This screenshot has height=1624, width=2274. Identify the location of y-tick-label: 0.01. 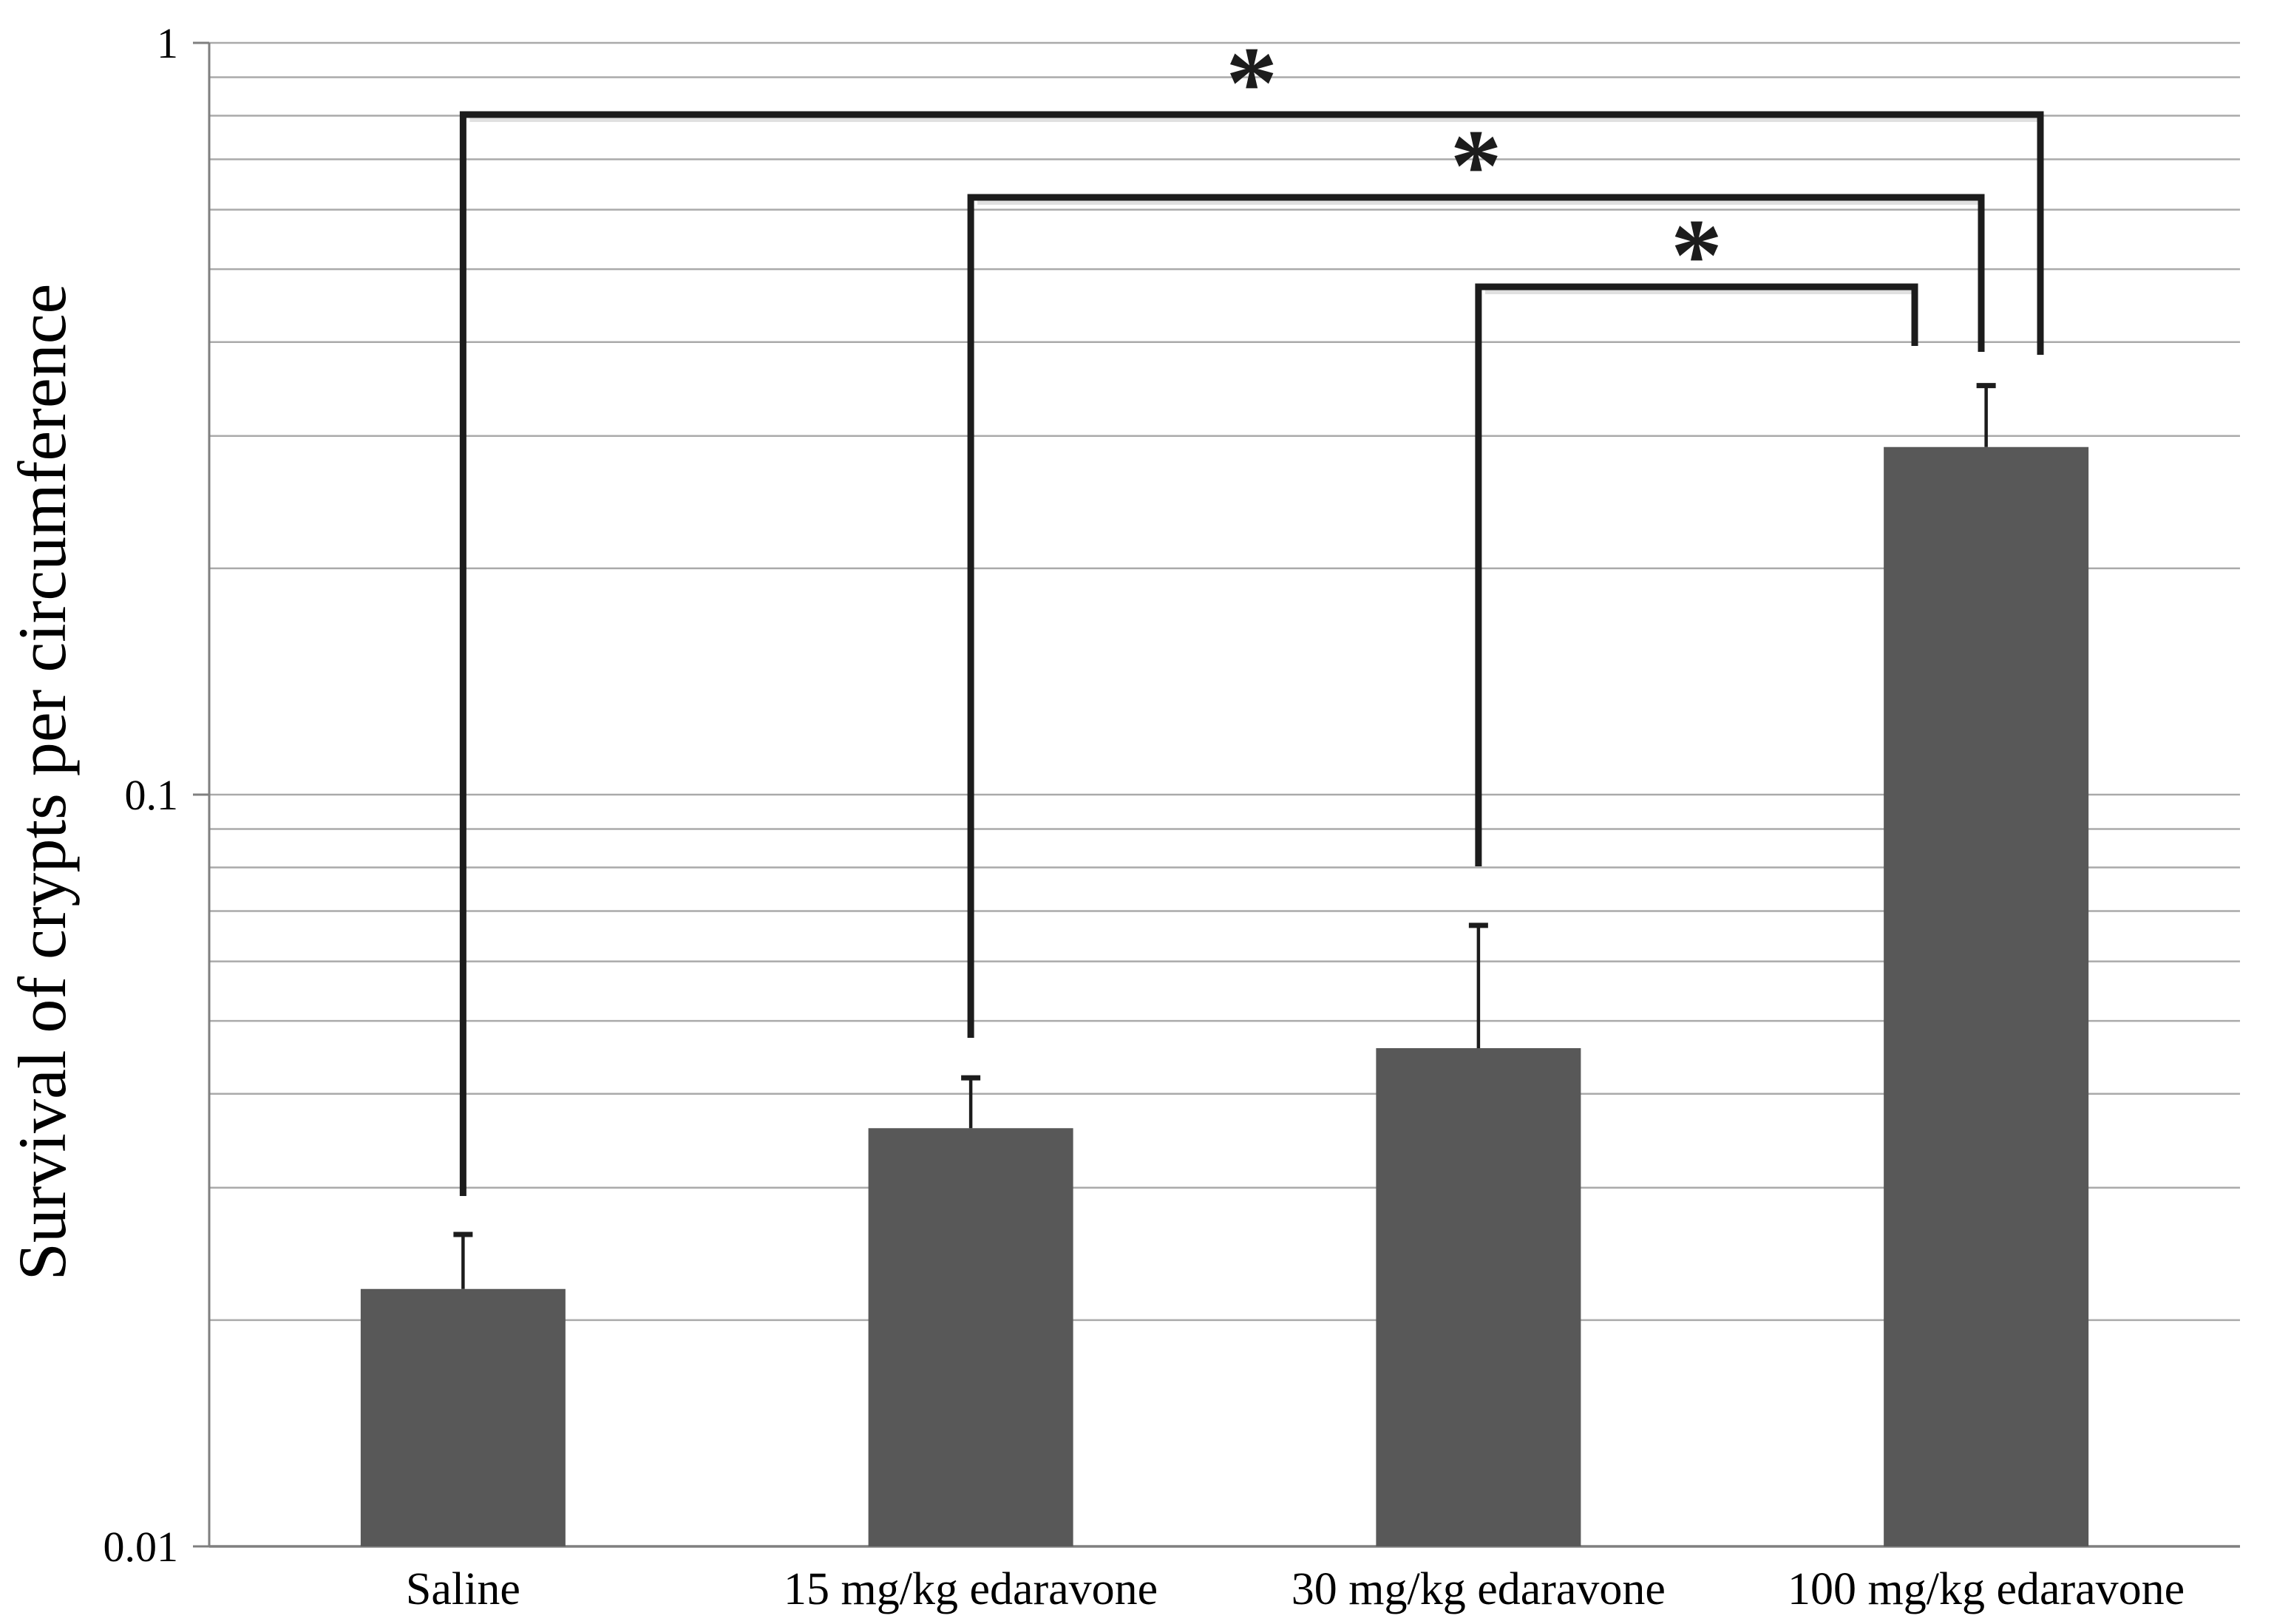
(141, 1547).